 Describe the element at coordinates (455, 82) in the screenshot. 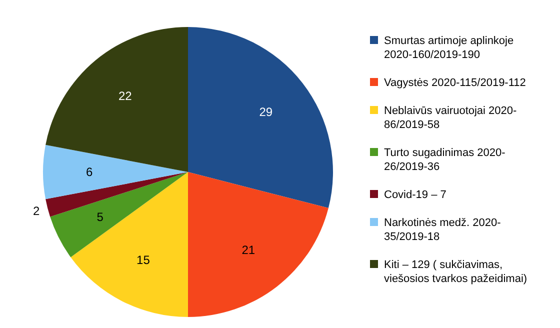

I see `legend-label: Vagystės 2020-115/2019-112` at that location.